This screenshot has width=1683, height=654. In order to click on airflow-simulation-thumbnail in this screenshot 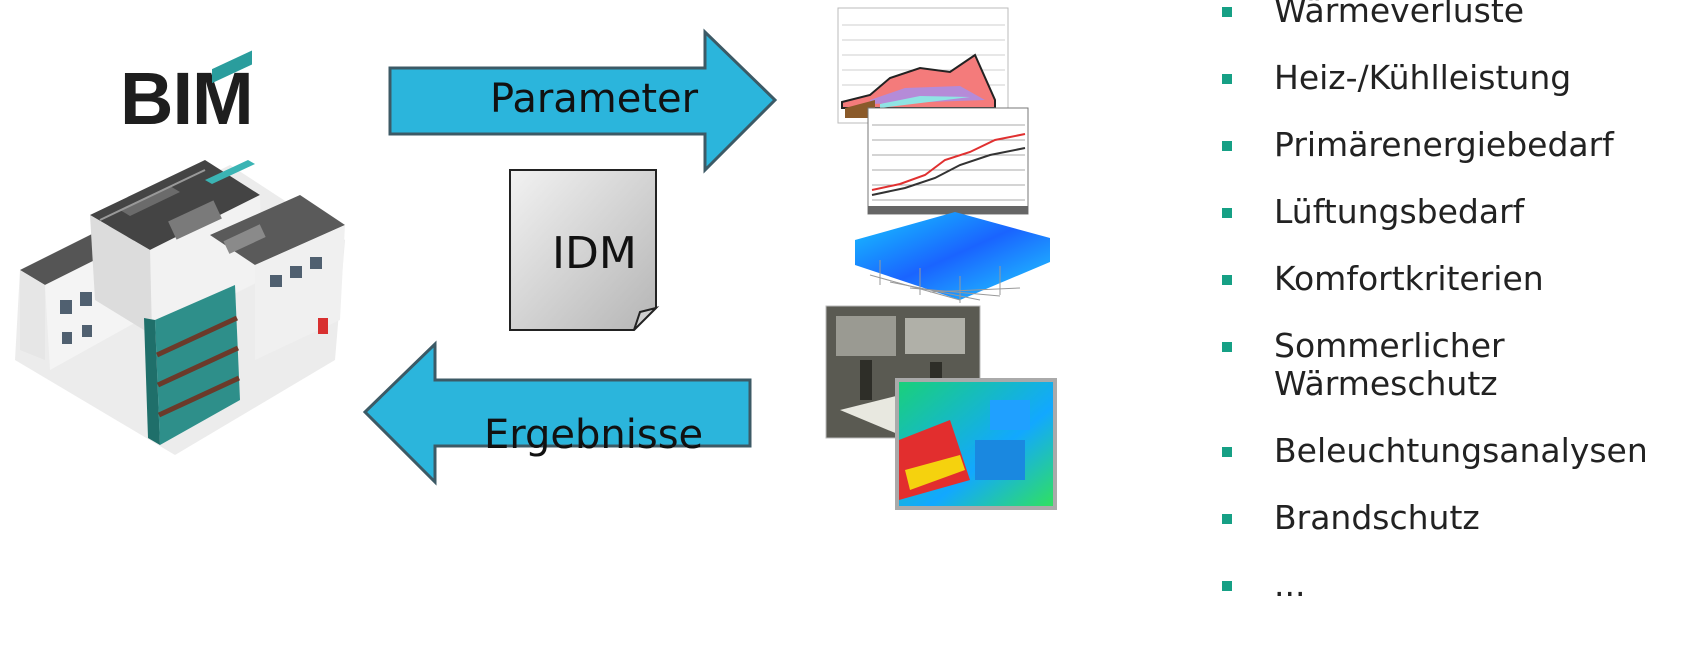, I will do `click(952, 257)`.